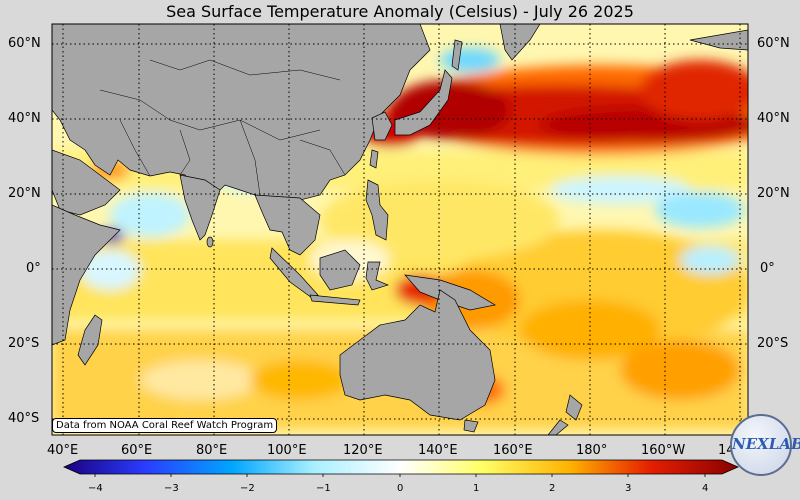 The height and width of the screenshot is (500, 800). What do you see at coordinates (552, 488) in the screenshot?
I see `colorbar-tick-label: 2` at bounding box center [552, 488].